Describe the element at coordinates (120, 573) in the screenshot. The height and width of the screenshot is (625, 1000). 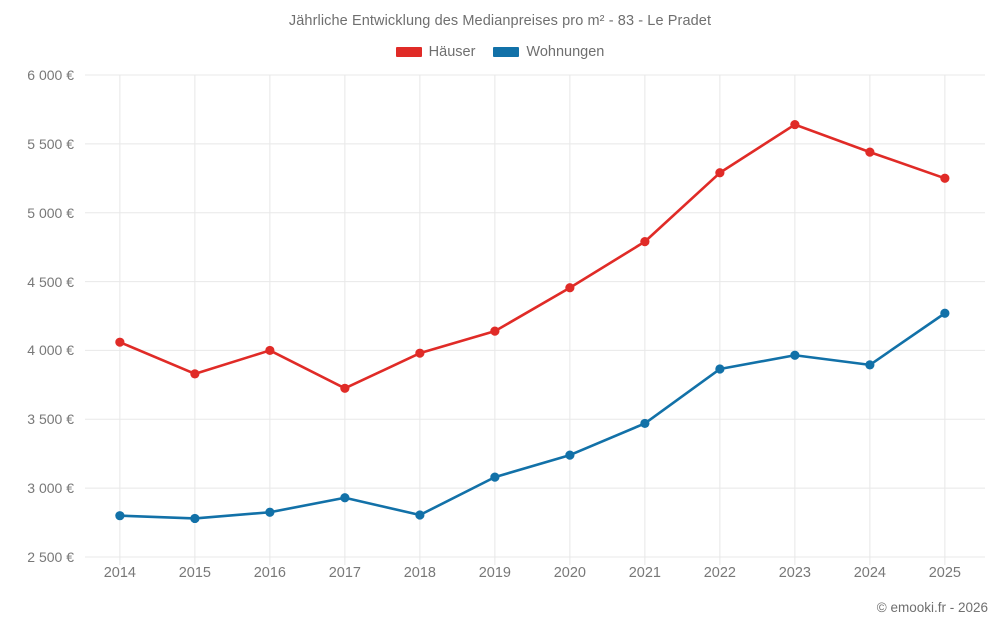
I see `x-tick-label: 2014` at that location.